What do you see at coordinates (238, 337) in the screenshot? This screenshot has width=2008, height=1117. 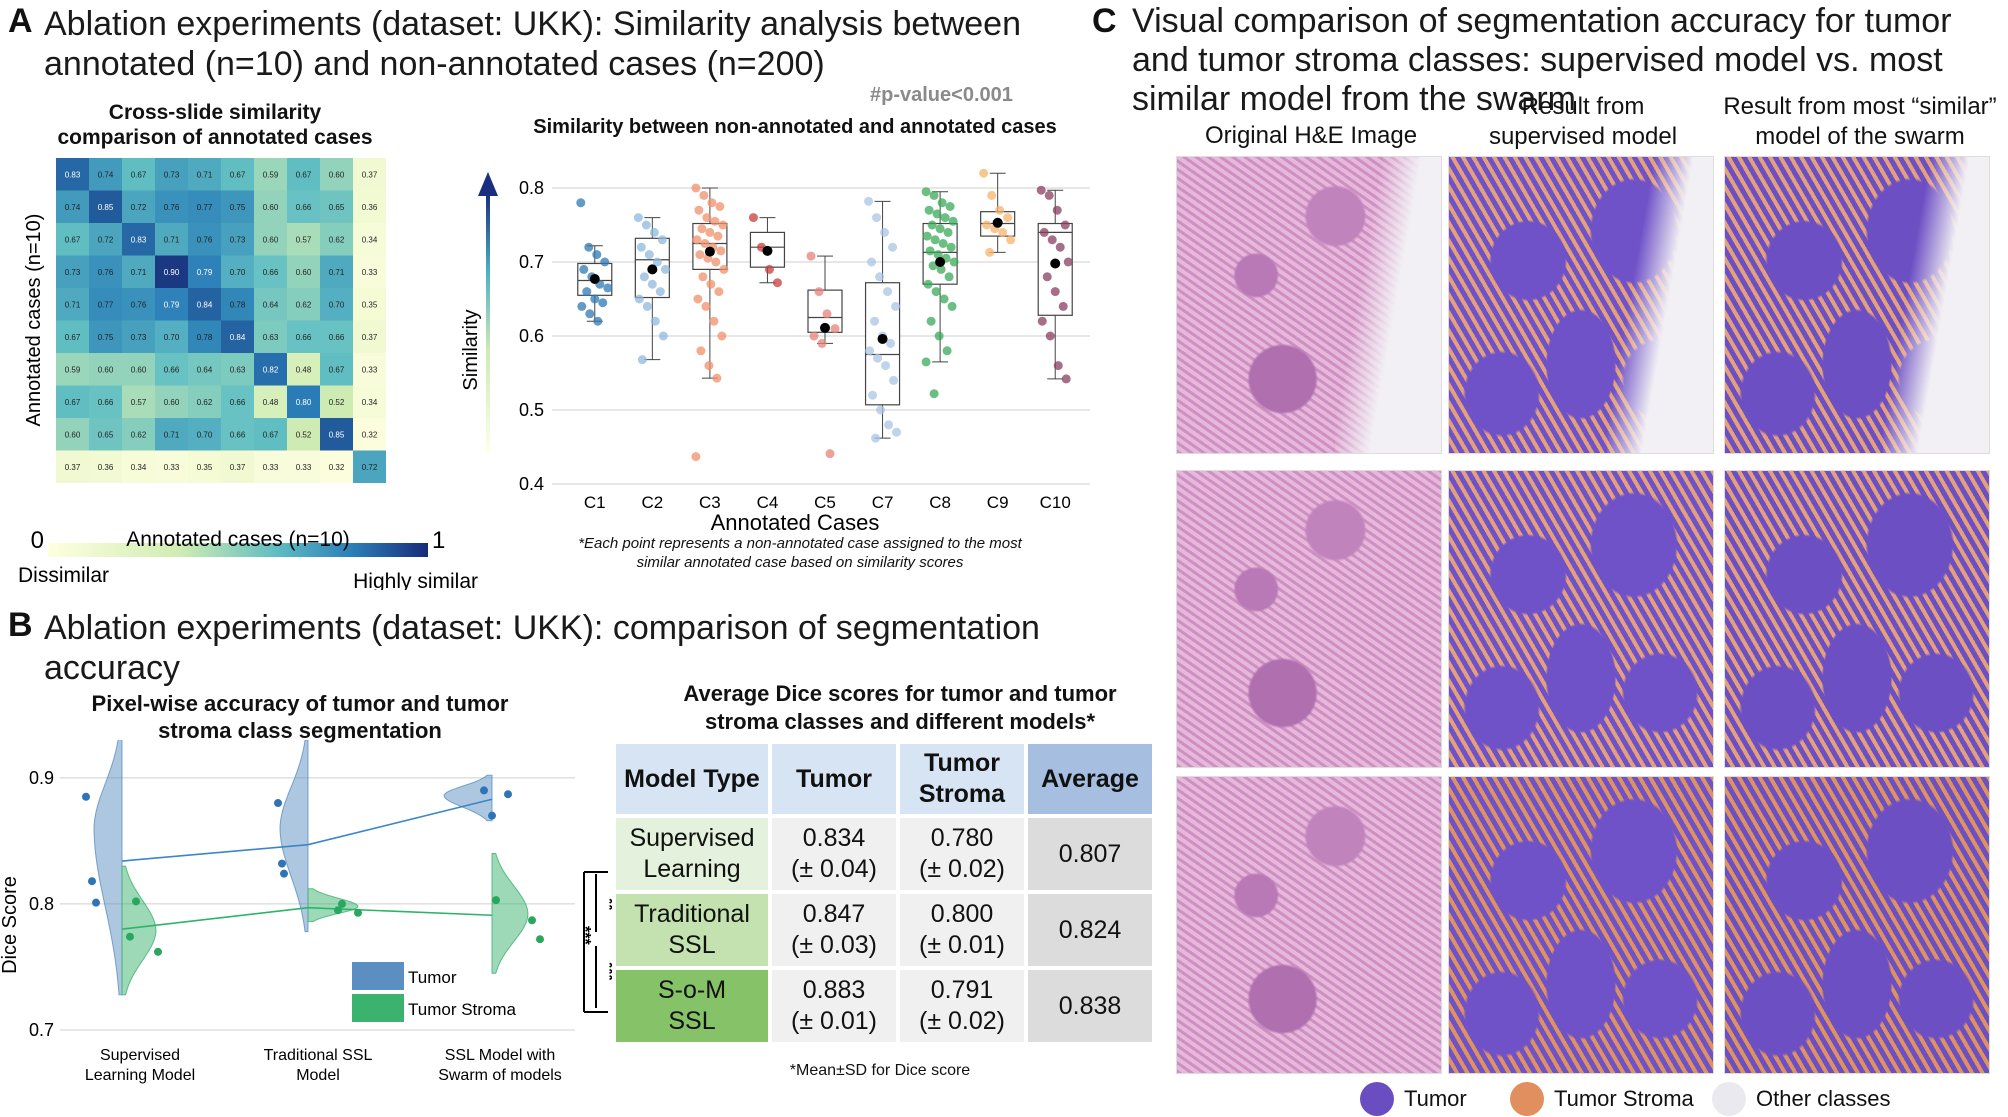 I see `heatmap-cell-label: 0.84` at bounding box center [238, 337].